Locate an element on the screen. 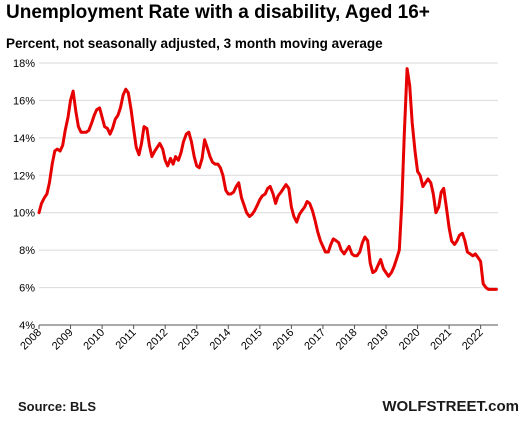  y-tick-label: 18% is located at coordinates (24, 64).